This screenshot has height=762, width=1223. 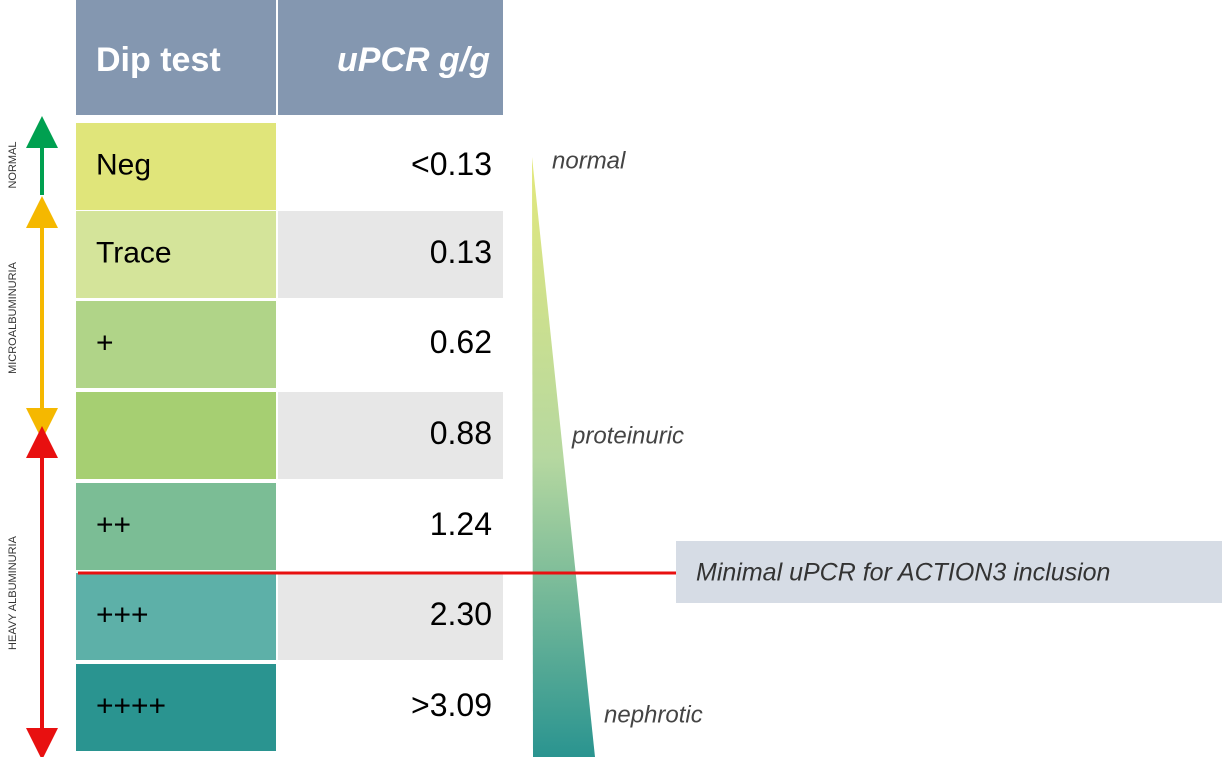 What do you see at coordinates (131, 705) in the screenshot?
I see `dip-text: ++++` at bounding box center [131, 705].